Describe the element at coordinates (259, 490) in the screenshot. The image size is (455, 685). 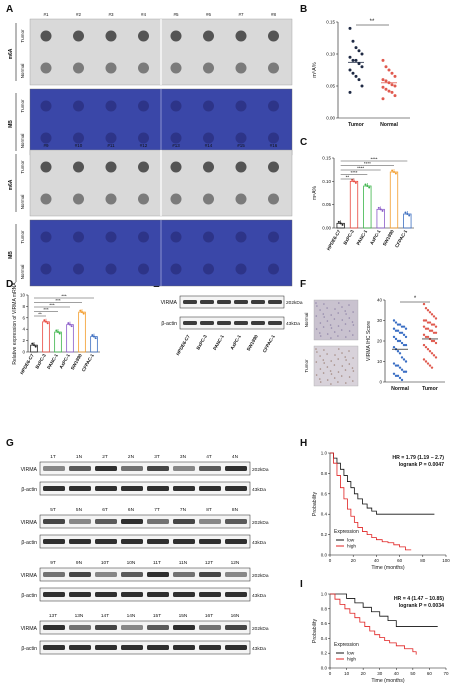
I see `blot-g-size-label: 43kDa` at that location.